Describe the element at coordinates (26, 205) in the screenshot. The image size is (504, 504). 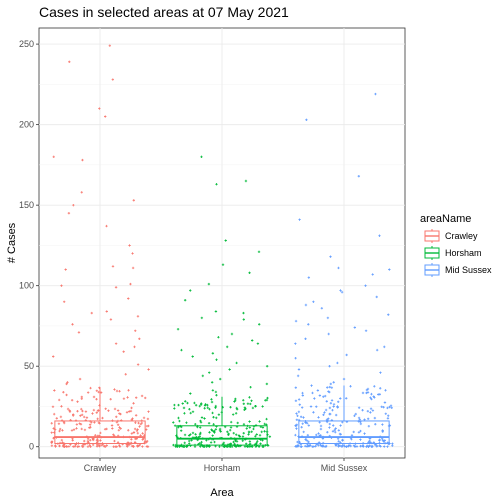
I see `y-tick-label: 150` at that location.